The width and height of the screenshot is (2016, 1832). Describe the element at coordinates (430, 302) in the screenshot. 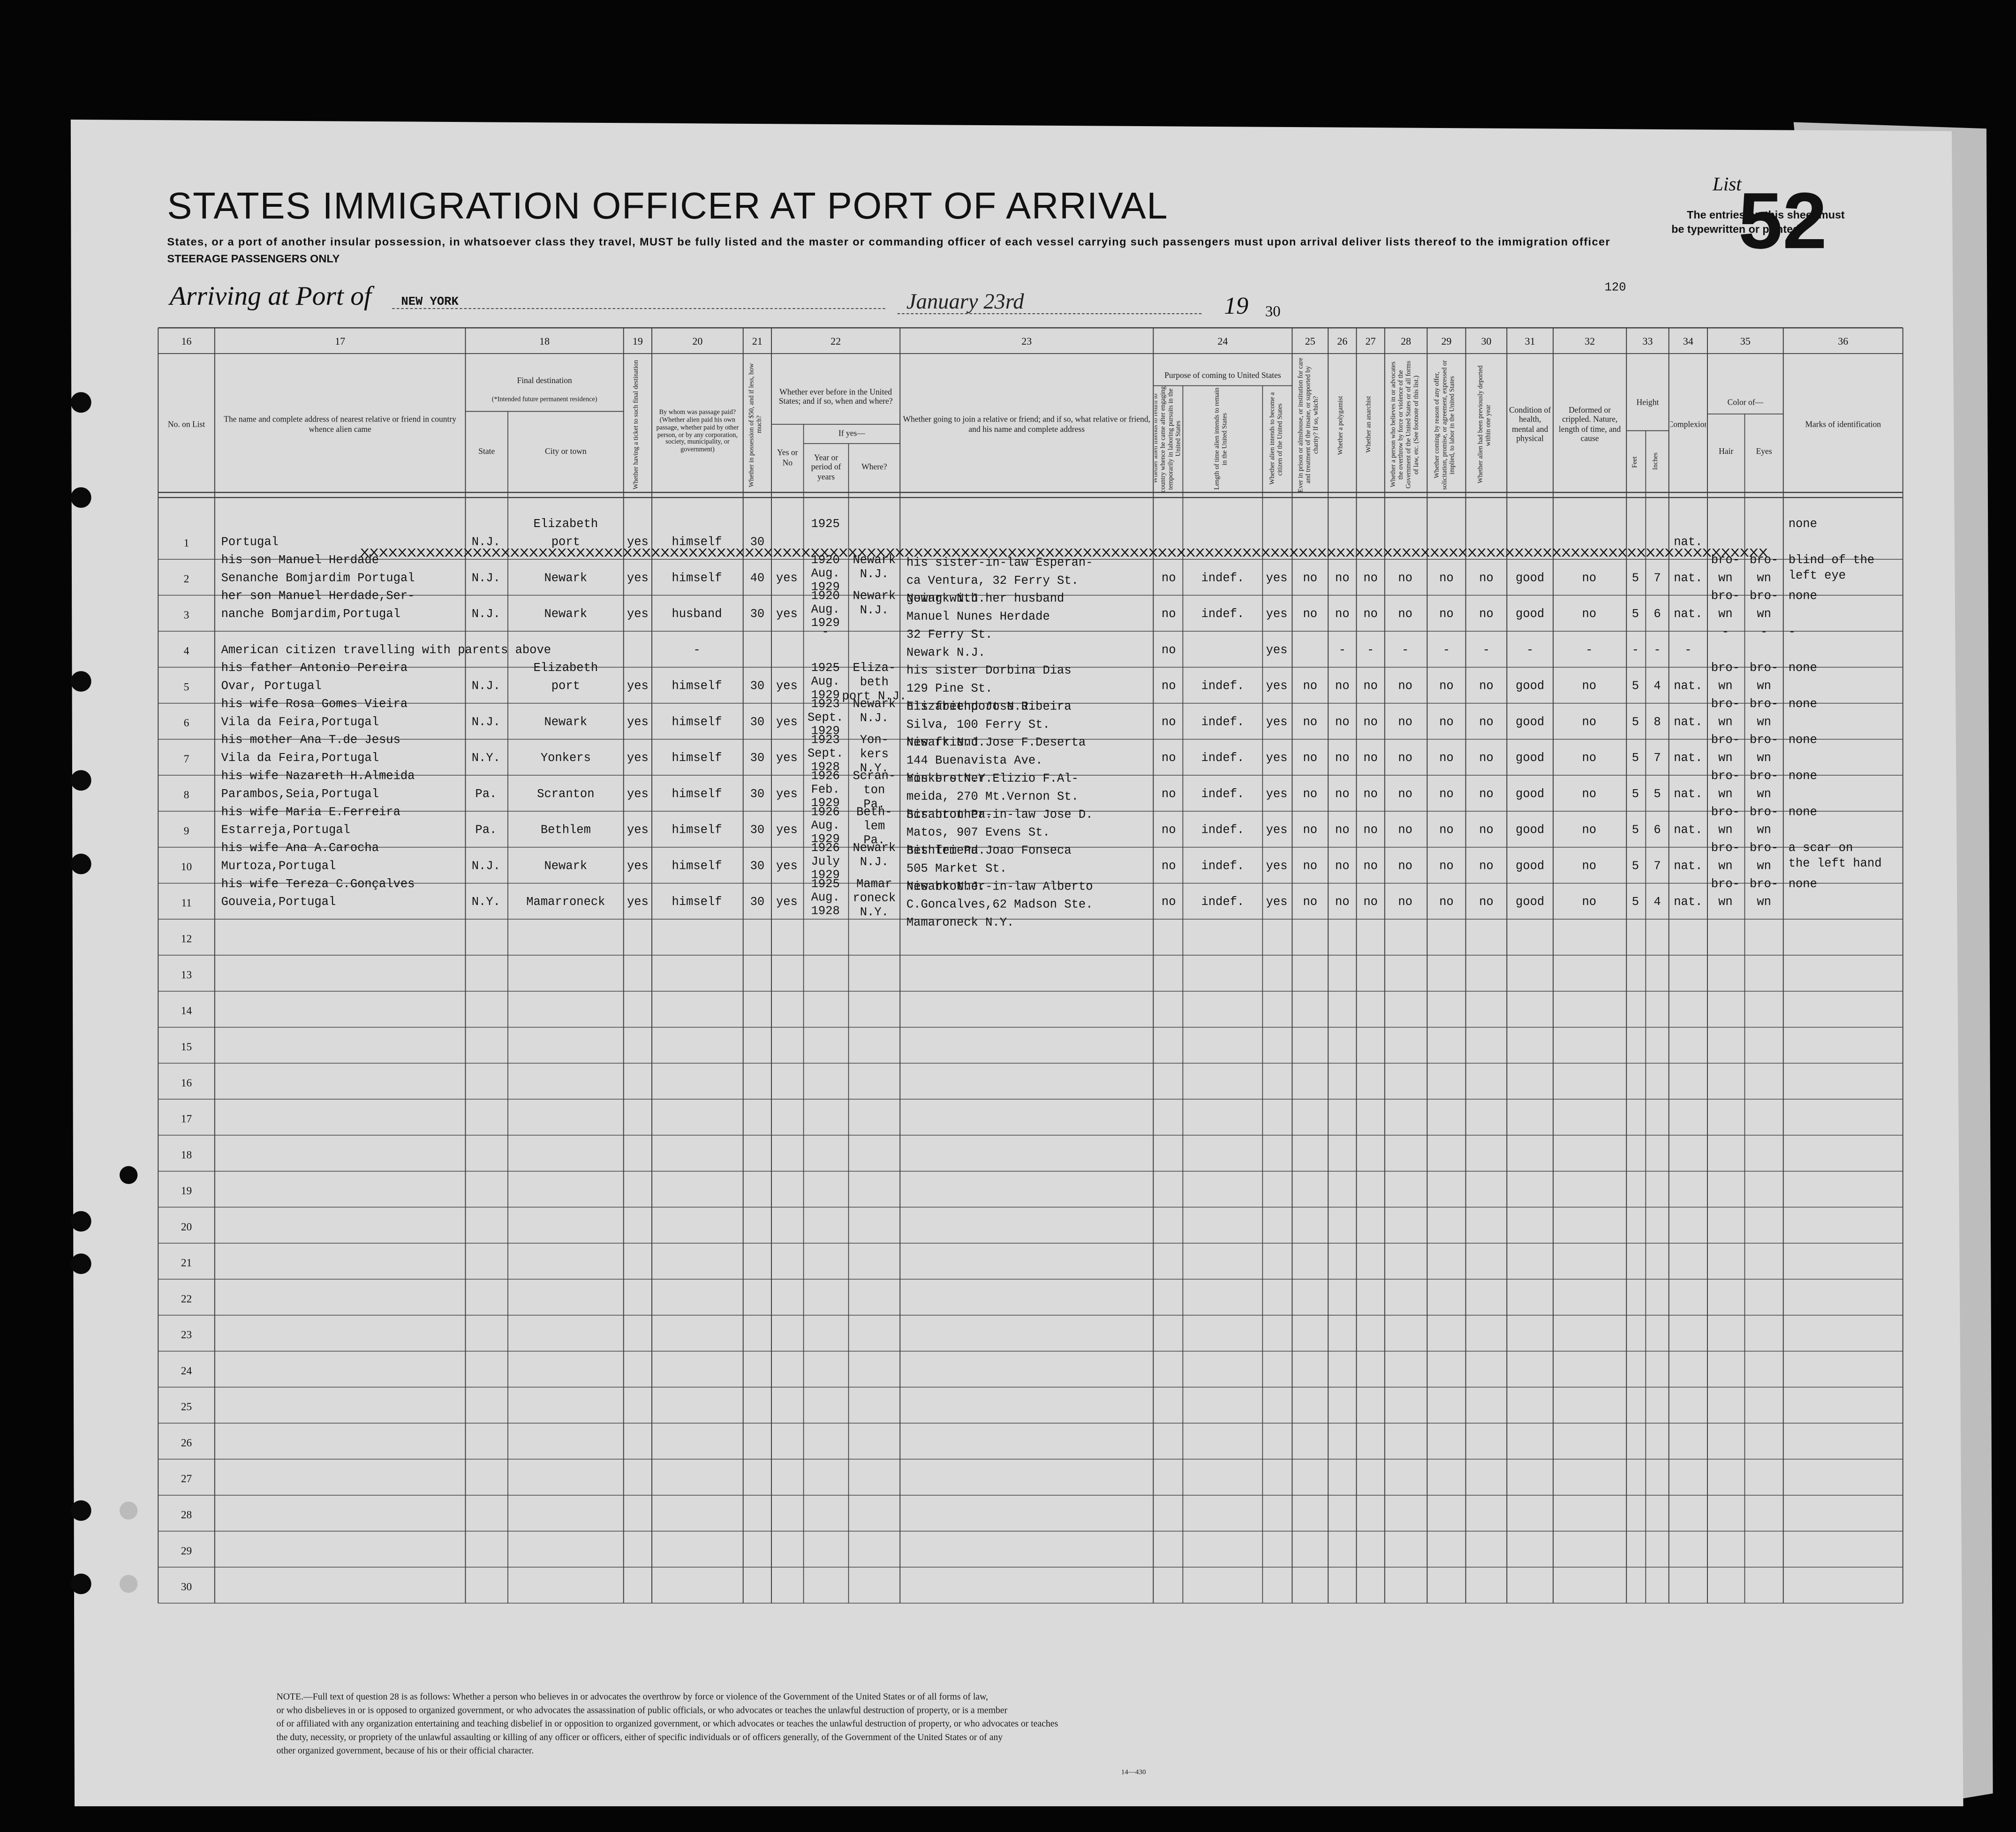

I see `port: NEW YORK` at that location.